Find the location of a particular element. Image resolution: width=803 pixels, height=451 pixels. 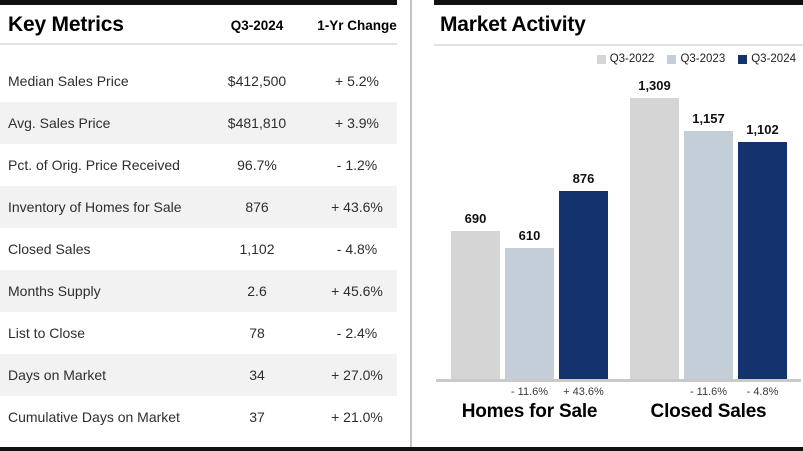

market-activity-title: Market Activity is located at coordinates (513, 24).